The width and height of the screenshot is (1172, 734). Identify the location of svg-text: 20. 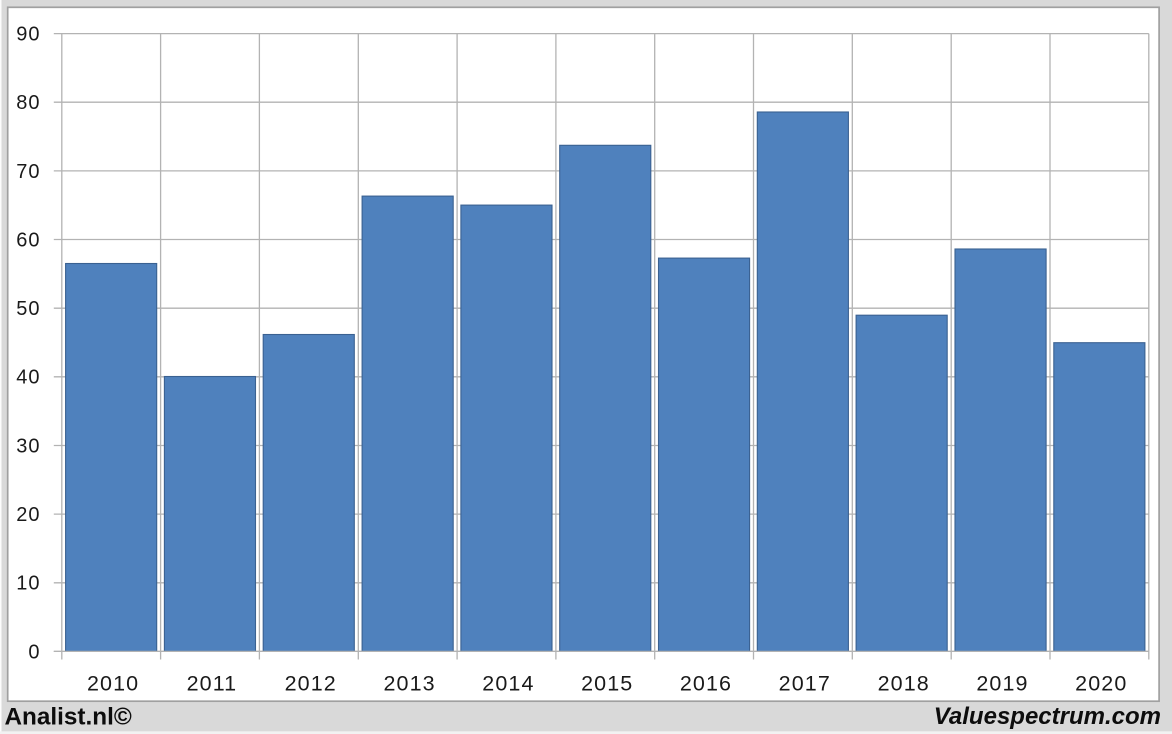
(28, 515).